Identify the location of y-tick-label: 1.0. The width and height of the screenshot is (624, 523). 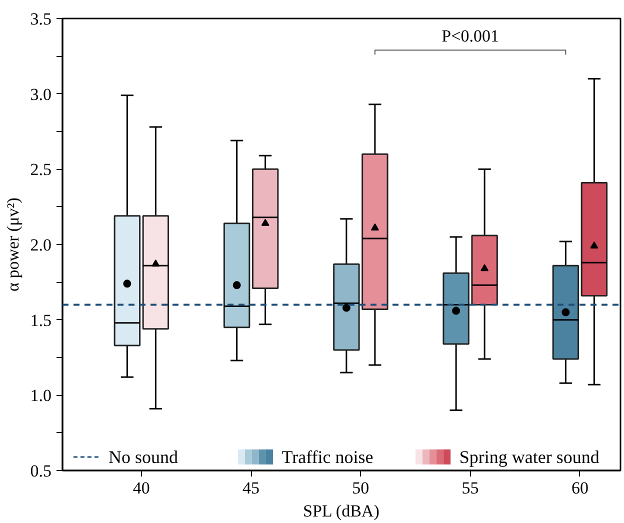
(41, 396).